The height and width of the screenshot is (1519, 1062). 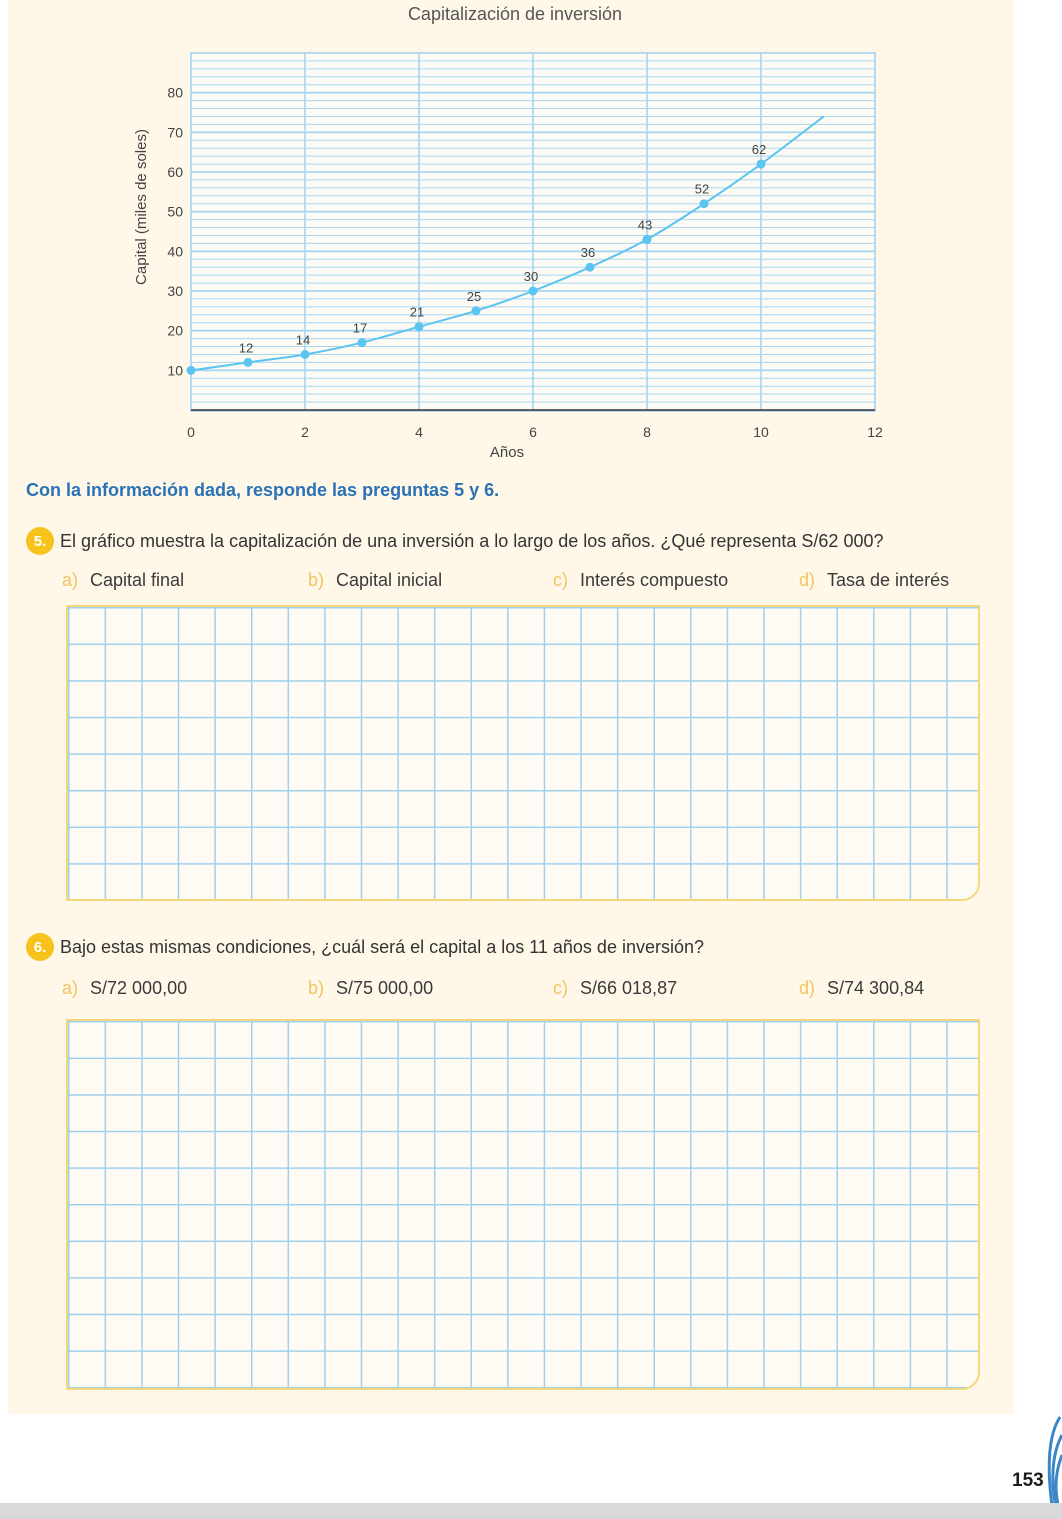 I want to click on page-number: 153, so click(x=1028, y=1480).